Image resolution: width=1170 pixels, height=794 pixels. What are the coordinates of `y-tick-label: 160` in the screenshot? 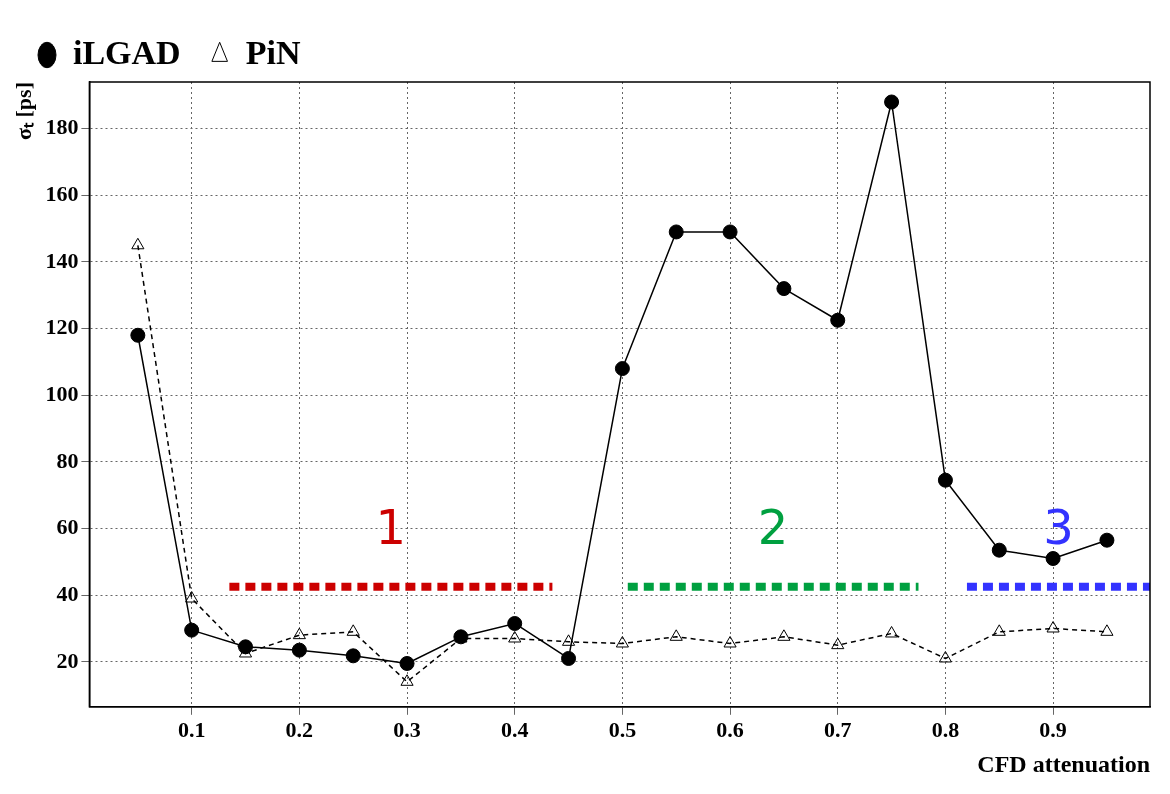 It's located at (62, 193).